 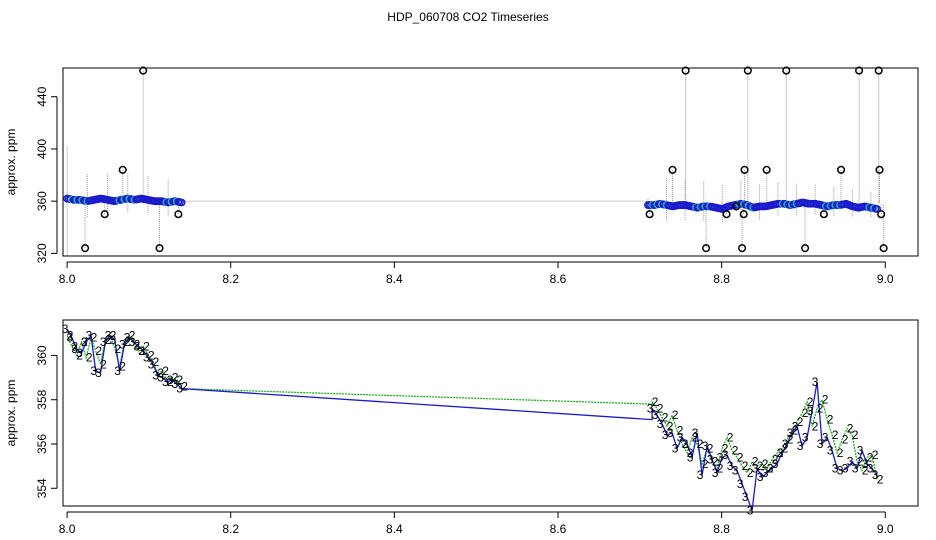 I want to click on x-tick-label: 8.6, so click(x=558, y=529).